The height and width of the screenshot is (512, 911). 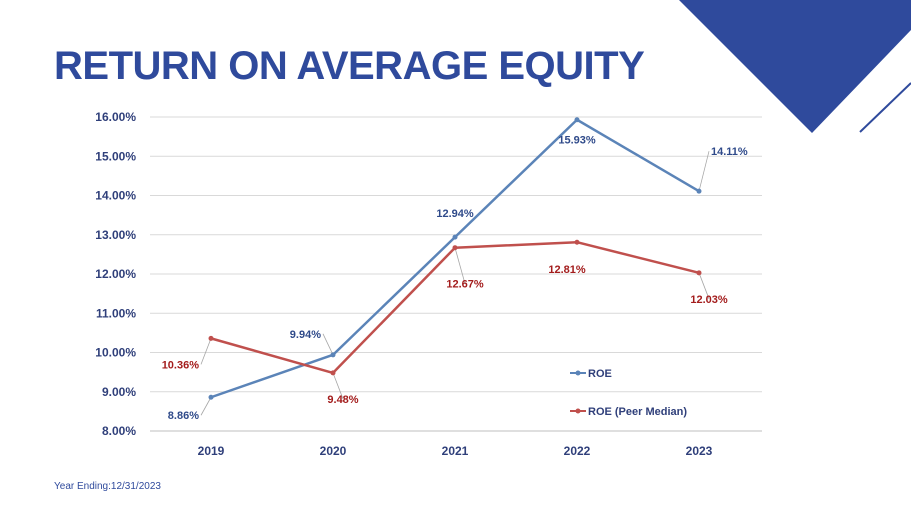 I want to click on legend: ROE ROE (Peer Median), so click(x=628, y=393).